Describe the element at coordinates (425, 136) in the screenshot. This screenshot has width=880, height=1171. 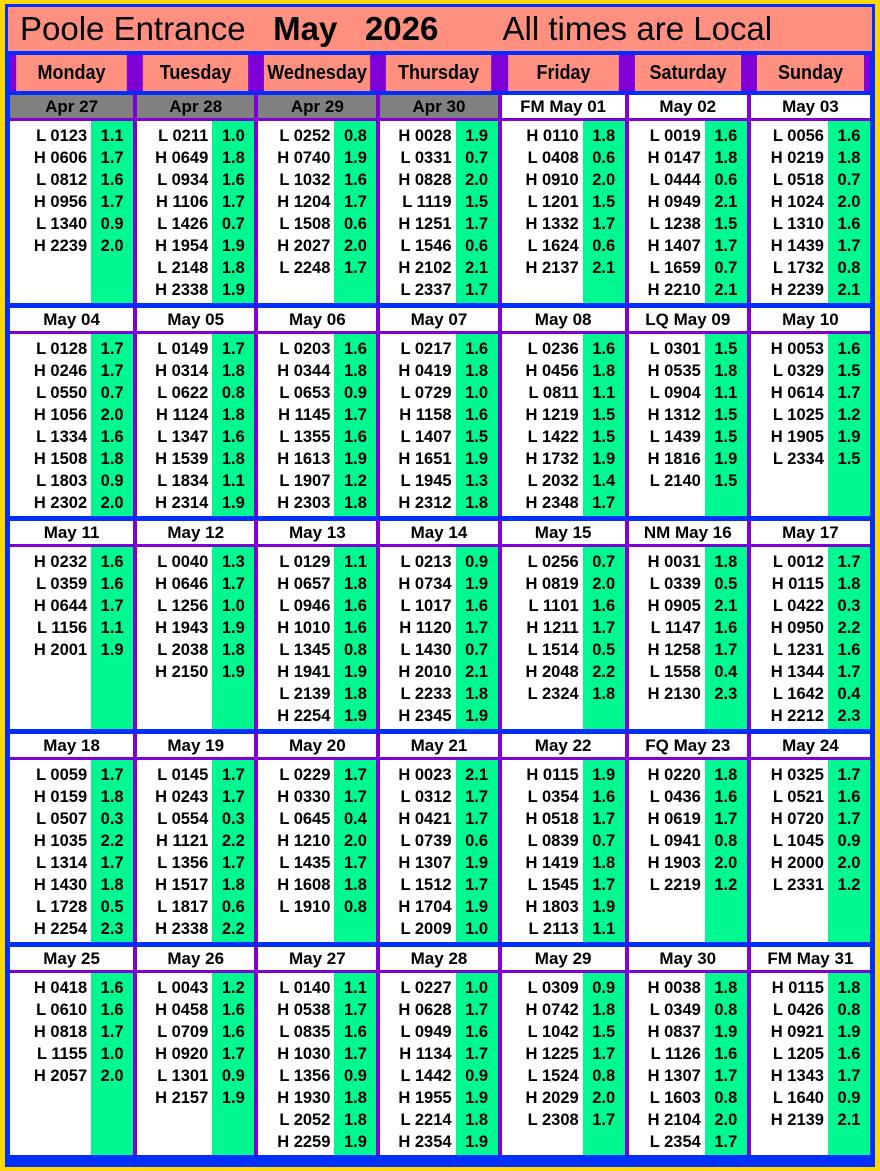
I see `tide-time: H 0028` at that location.